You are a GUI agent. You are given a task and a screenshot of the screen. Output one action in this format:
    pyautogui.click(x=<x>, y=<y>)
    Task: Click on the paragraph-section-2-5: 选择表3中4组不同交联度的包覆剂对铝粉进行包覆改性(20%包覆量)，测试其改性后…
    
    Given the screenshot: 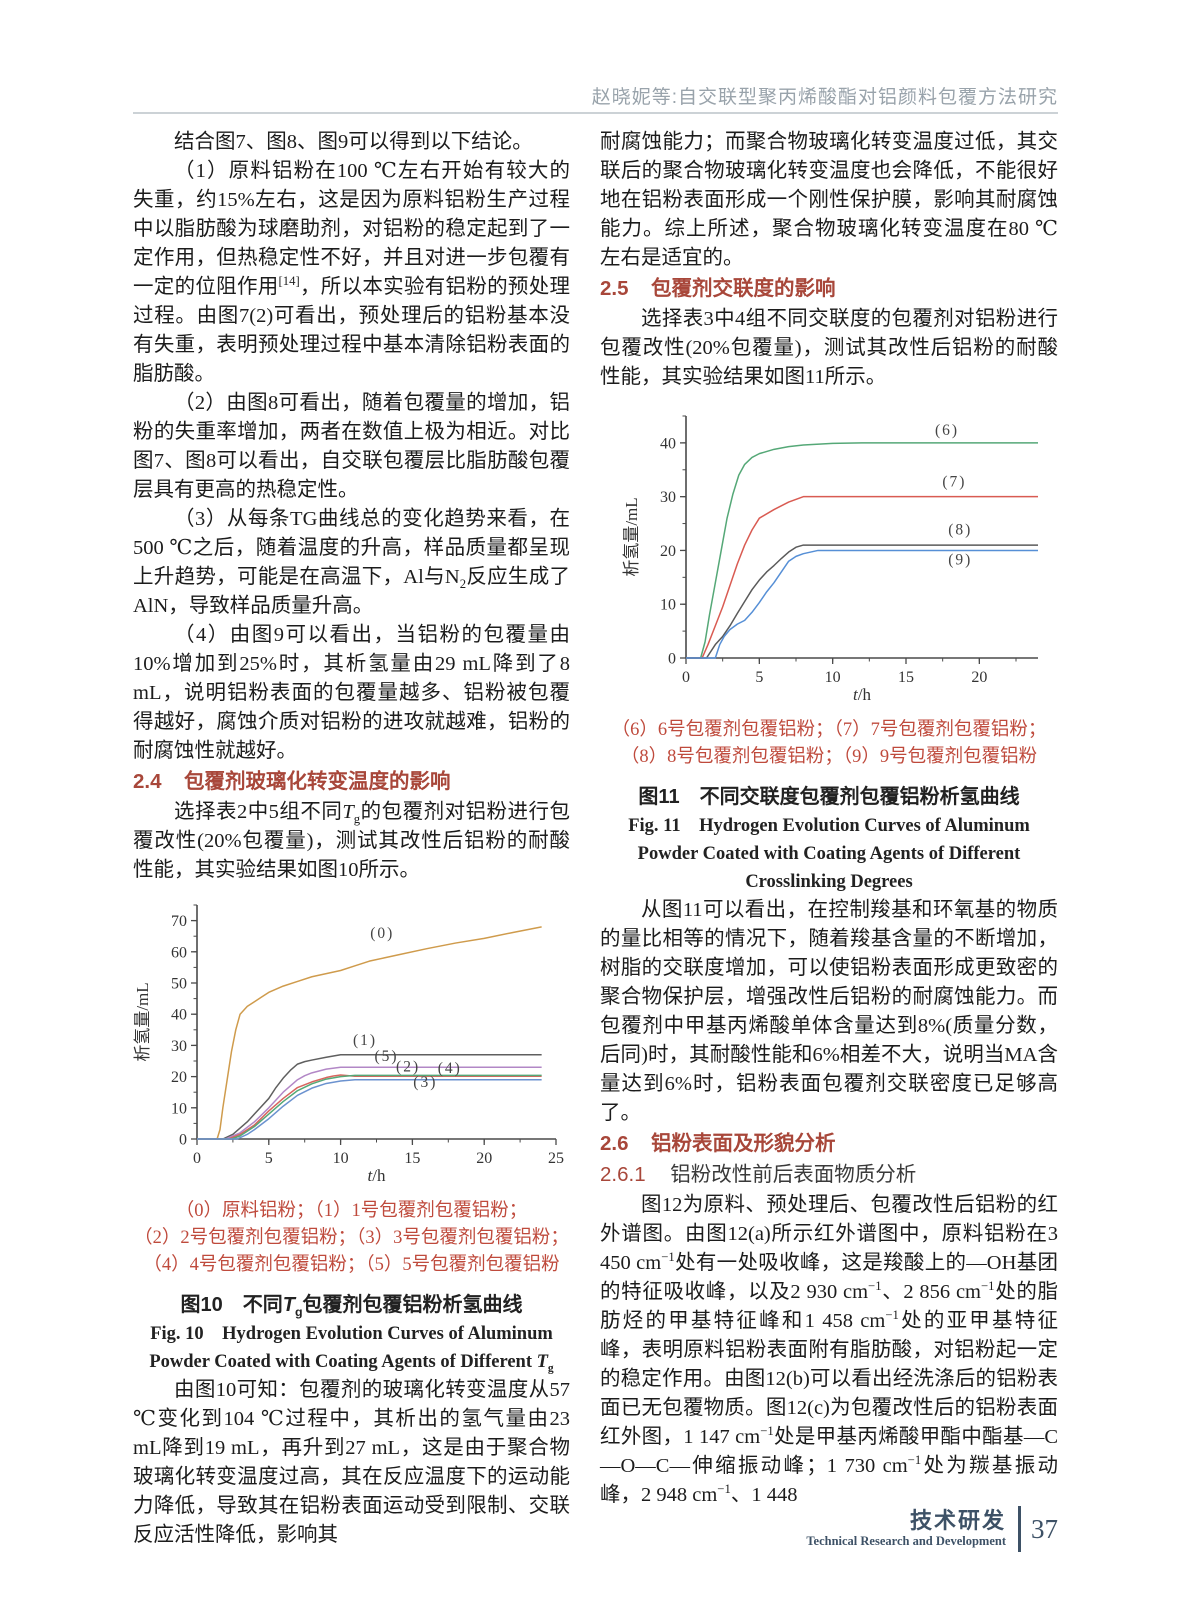 What is the action you would take?
    pyautogui.click(x=829, y=348)
    